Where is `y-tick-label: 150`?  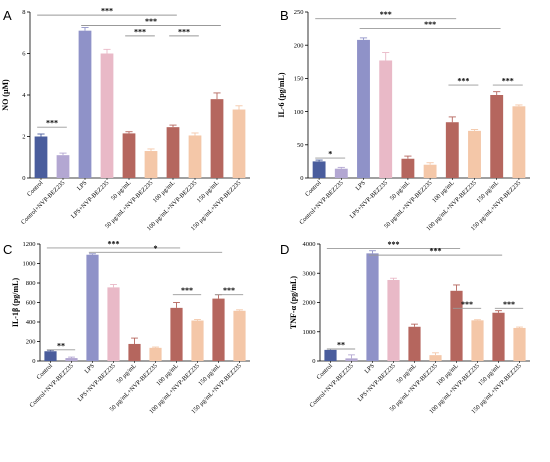 y-tick-label: 150 is located at coordinates (299, 79).